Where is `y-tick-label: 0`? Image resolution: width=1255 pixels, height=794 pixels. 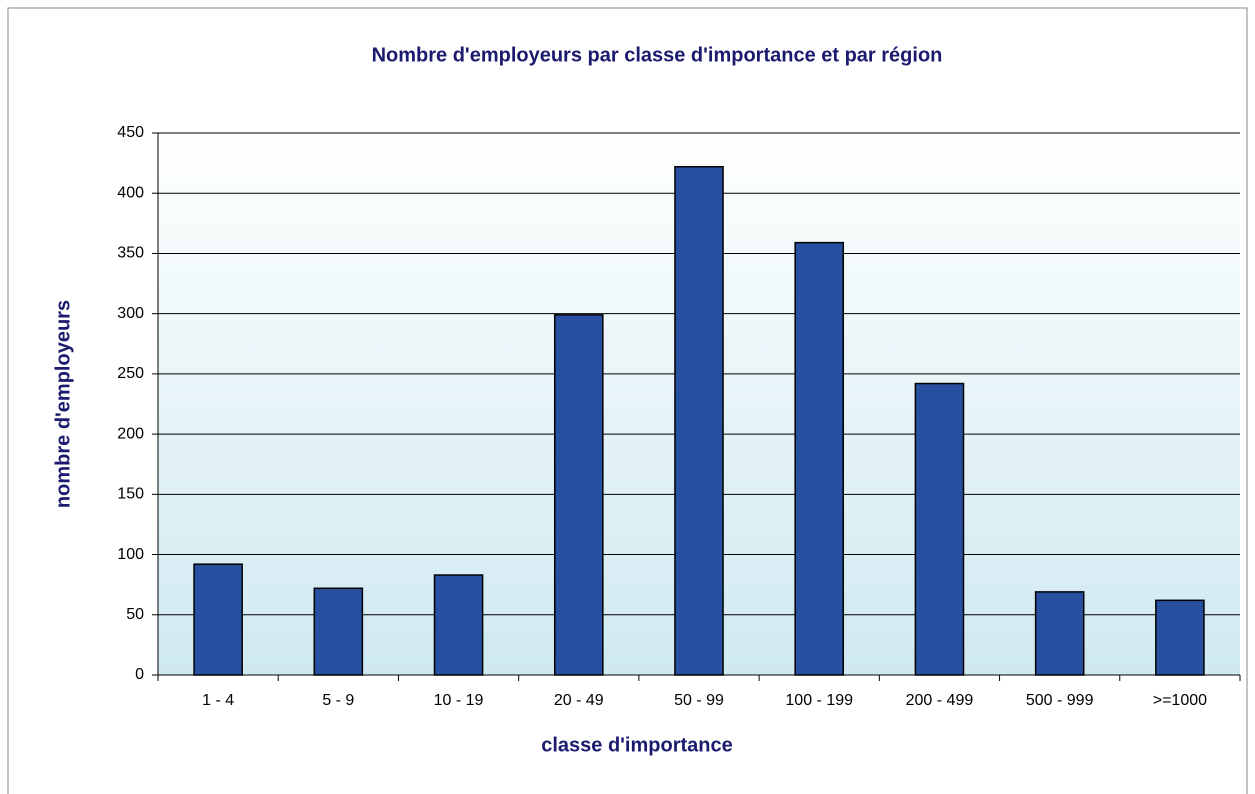 y-tick-label: 0 is located at coordinates (139, 674).